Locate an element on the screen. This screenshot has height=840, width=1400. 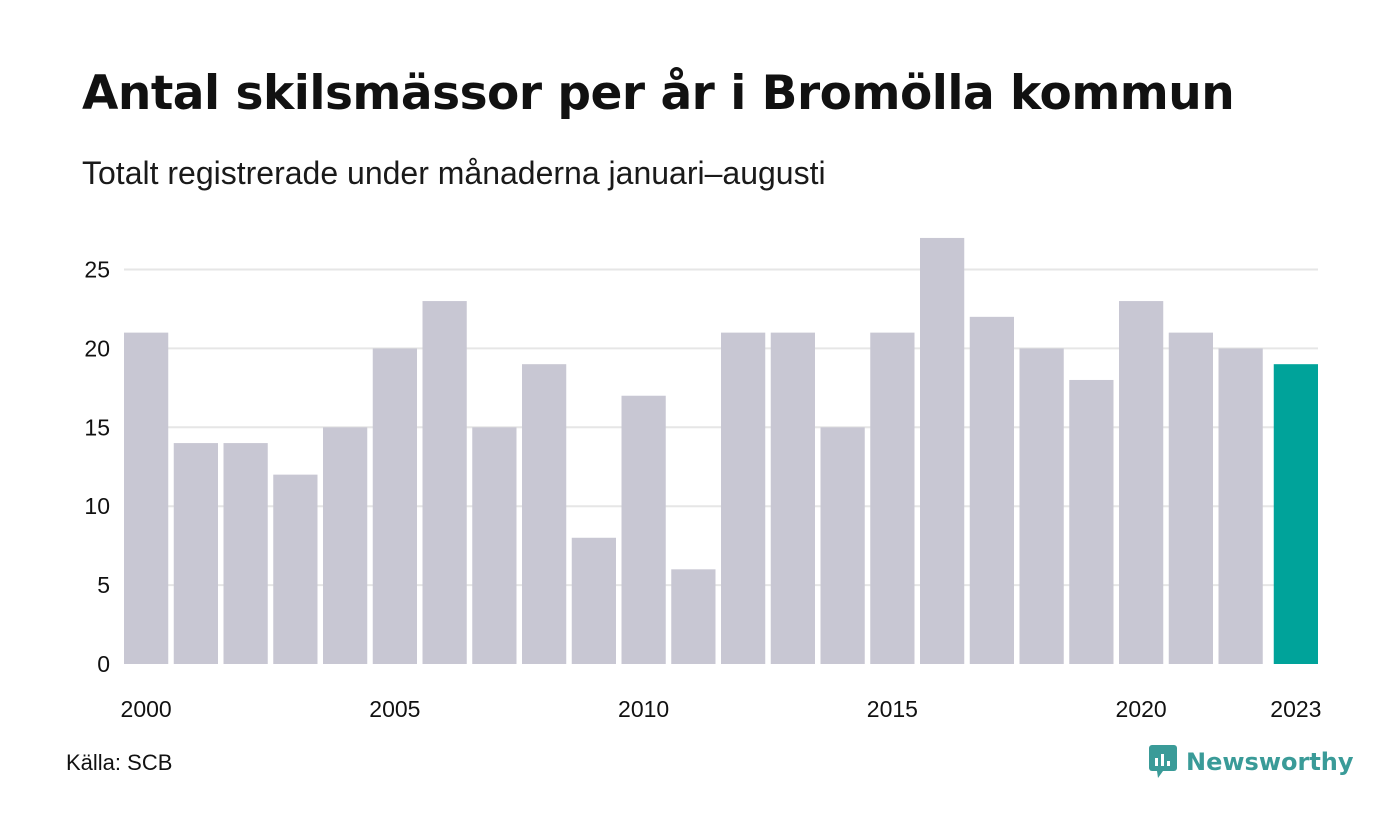
newsworthy-logo-icon is located at coordinates (1163, 761).